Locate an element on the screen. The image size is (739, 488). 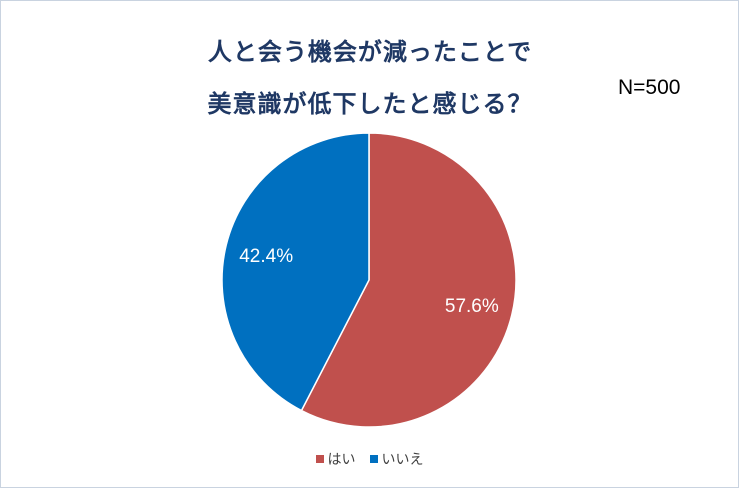
legend-item-no: いいえ is located at coordinates (396, 459).